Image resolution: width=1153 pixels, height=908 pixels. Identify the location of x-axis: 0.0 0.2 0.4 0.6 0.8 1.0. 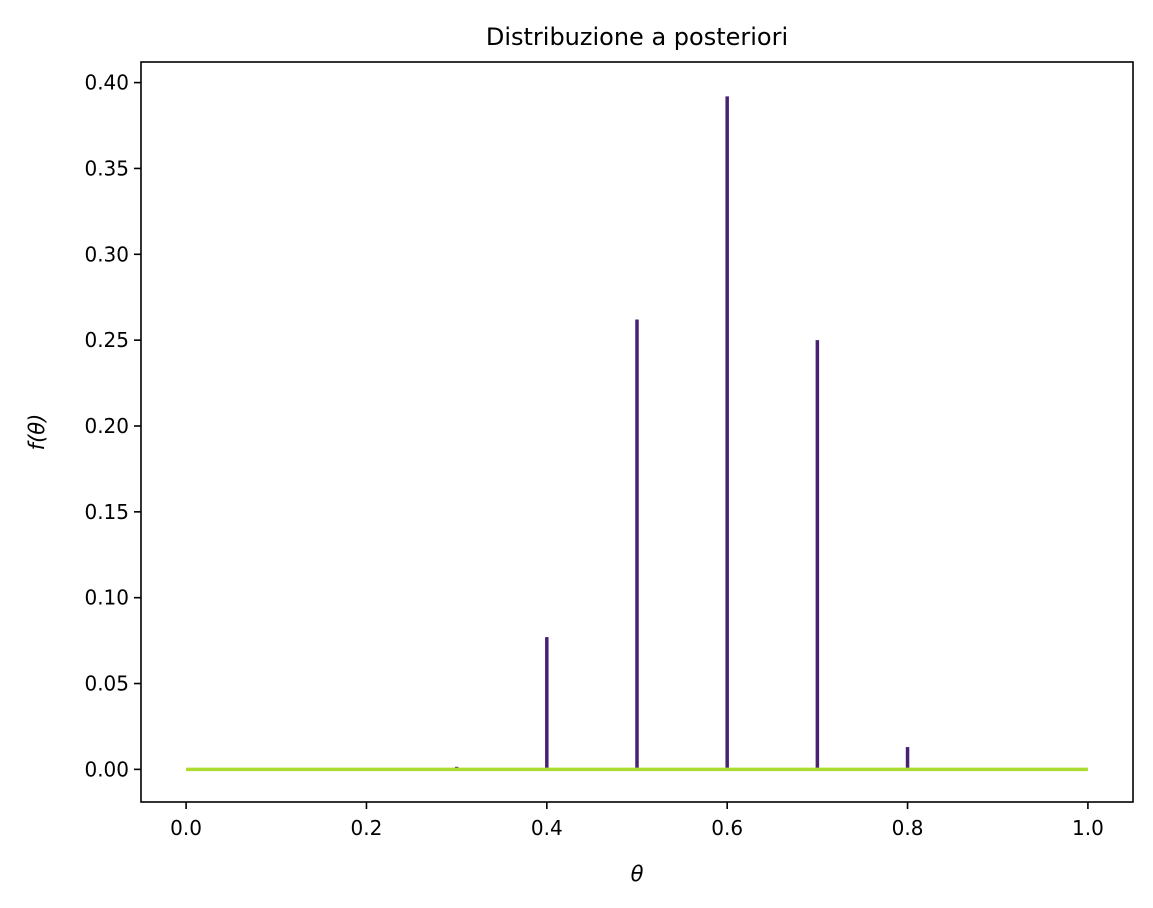
(637, 821).